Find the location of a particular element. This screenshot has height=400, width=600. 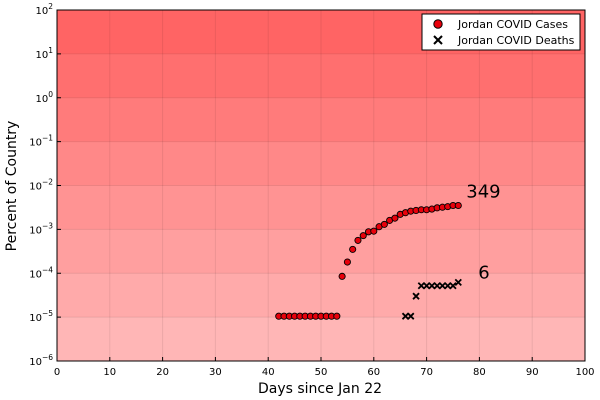

x-tick-label: 100 is located at coordinates (584, 372).